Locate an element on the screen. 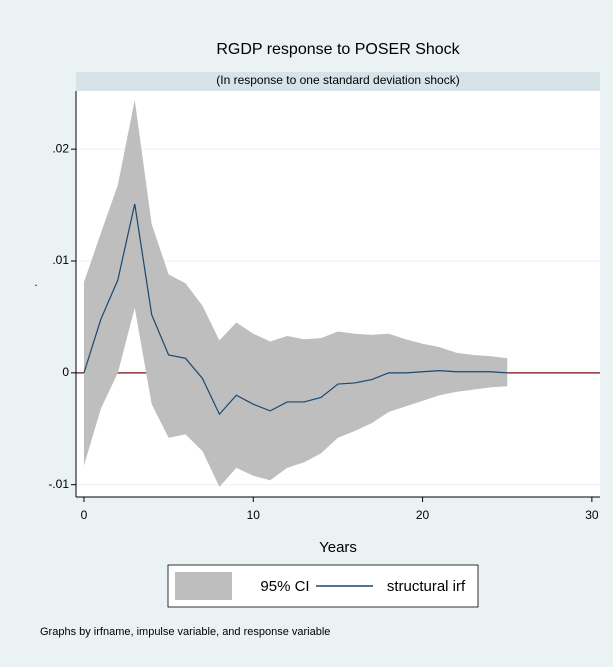 Image resolution: width=613 pixels, height=667 pixels. y-axis-title: . is located at coordinates (35, 282).